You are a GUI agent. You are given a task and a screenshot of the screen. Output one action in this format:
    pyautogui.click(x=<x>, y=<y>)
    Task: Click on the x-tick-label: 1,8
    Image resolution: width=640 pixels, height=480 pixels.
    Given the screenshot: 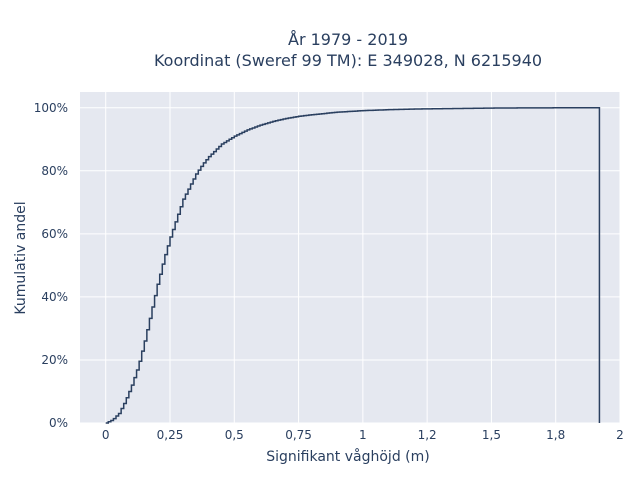 What is the action you would take?
    pyautogui.click(x=555, y=435)
    